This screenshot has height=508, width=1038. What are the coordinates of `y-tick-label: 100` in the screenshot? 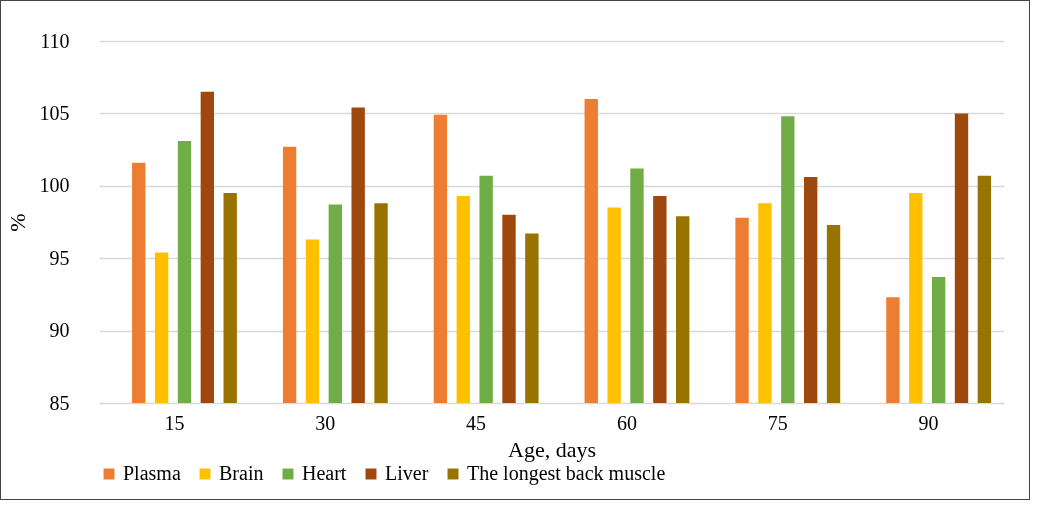 It's located at (54, 185).